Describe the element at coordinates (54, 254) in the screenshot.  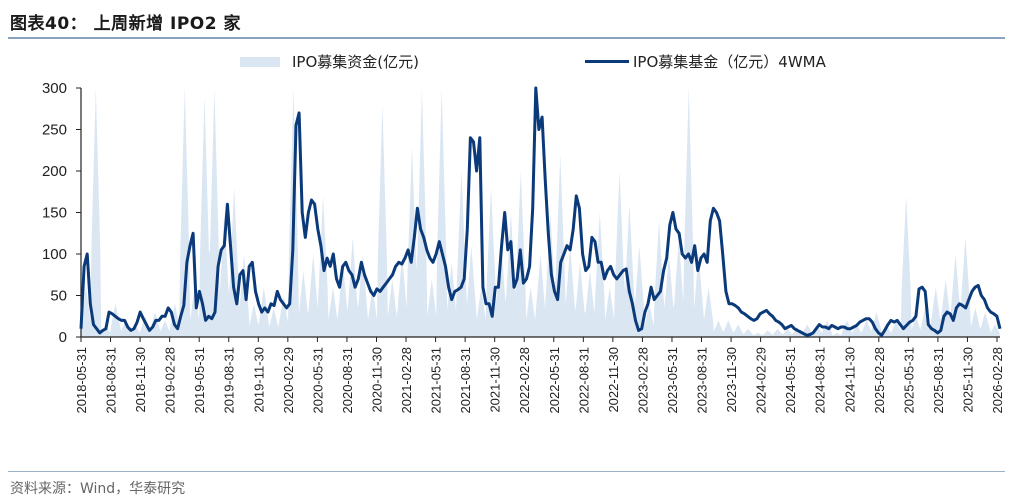
I see `svg-text: 100` at that location.